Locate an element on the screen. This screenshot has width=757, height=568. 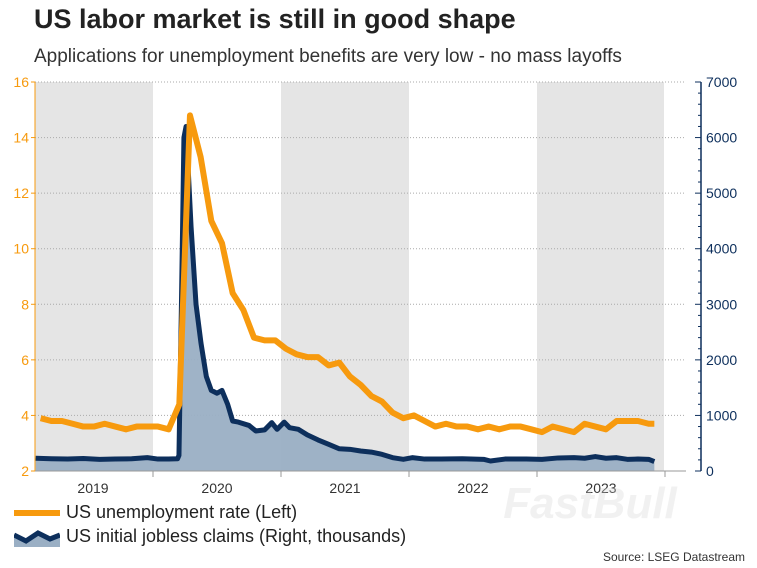
right-tick-label: 3000 is located at coordinates (721, 304).